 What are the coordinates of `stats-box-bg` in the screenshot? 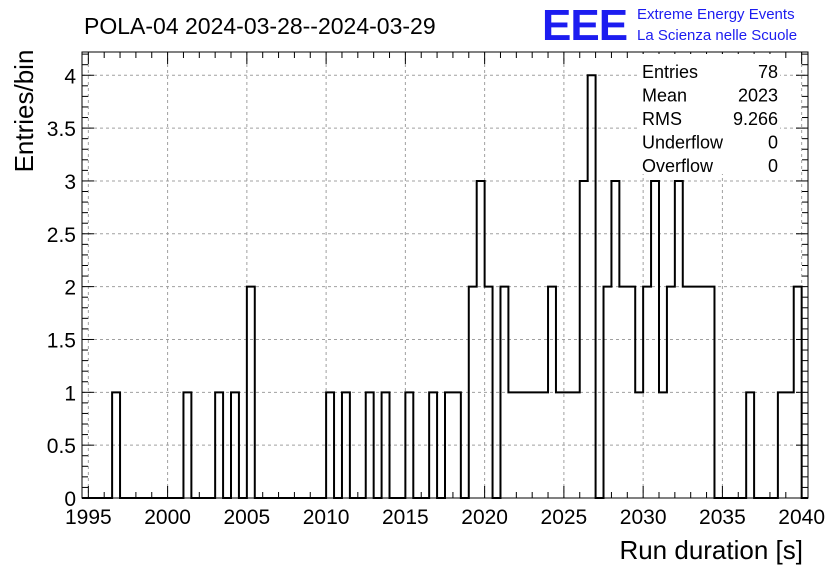 It's located at (709, 114).